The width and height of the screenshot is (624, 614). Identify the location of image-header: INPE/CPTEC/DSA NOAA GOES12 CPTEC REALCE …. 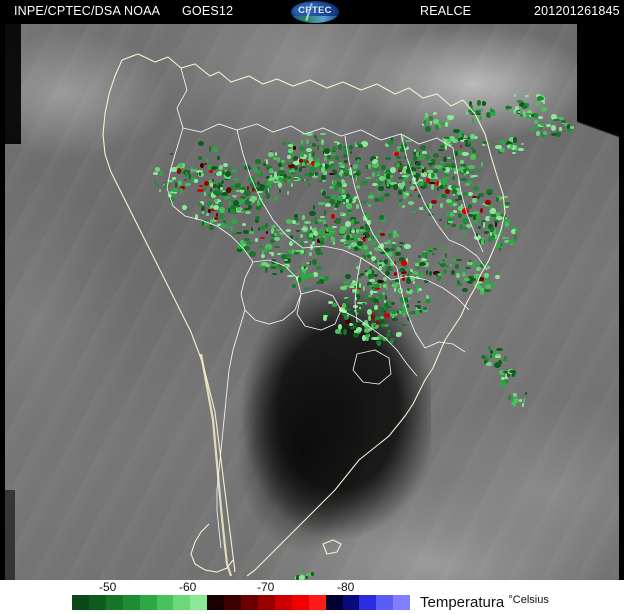
(312, 12).